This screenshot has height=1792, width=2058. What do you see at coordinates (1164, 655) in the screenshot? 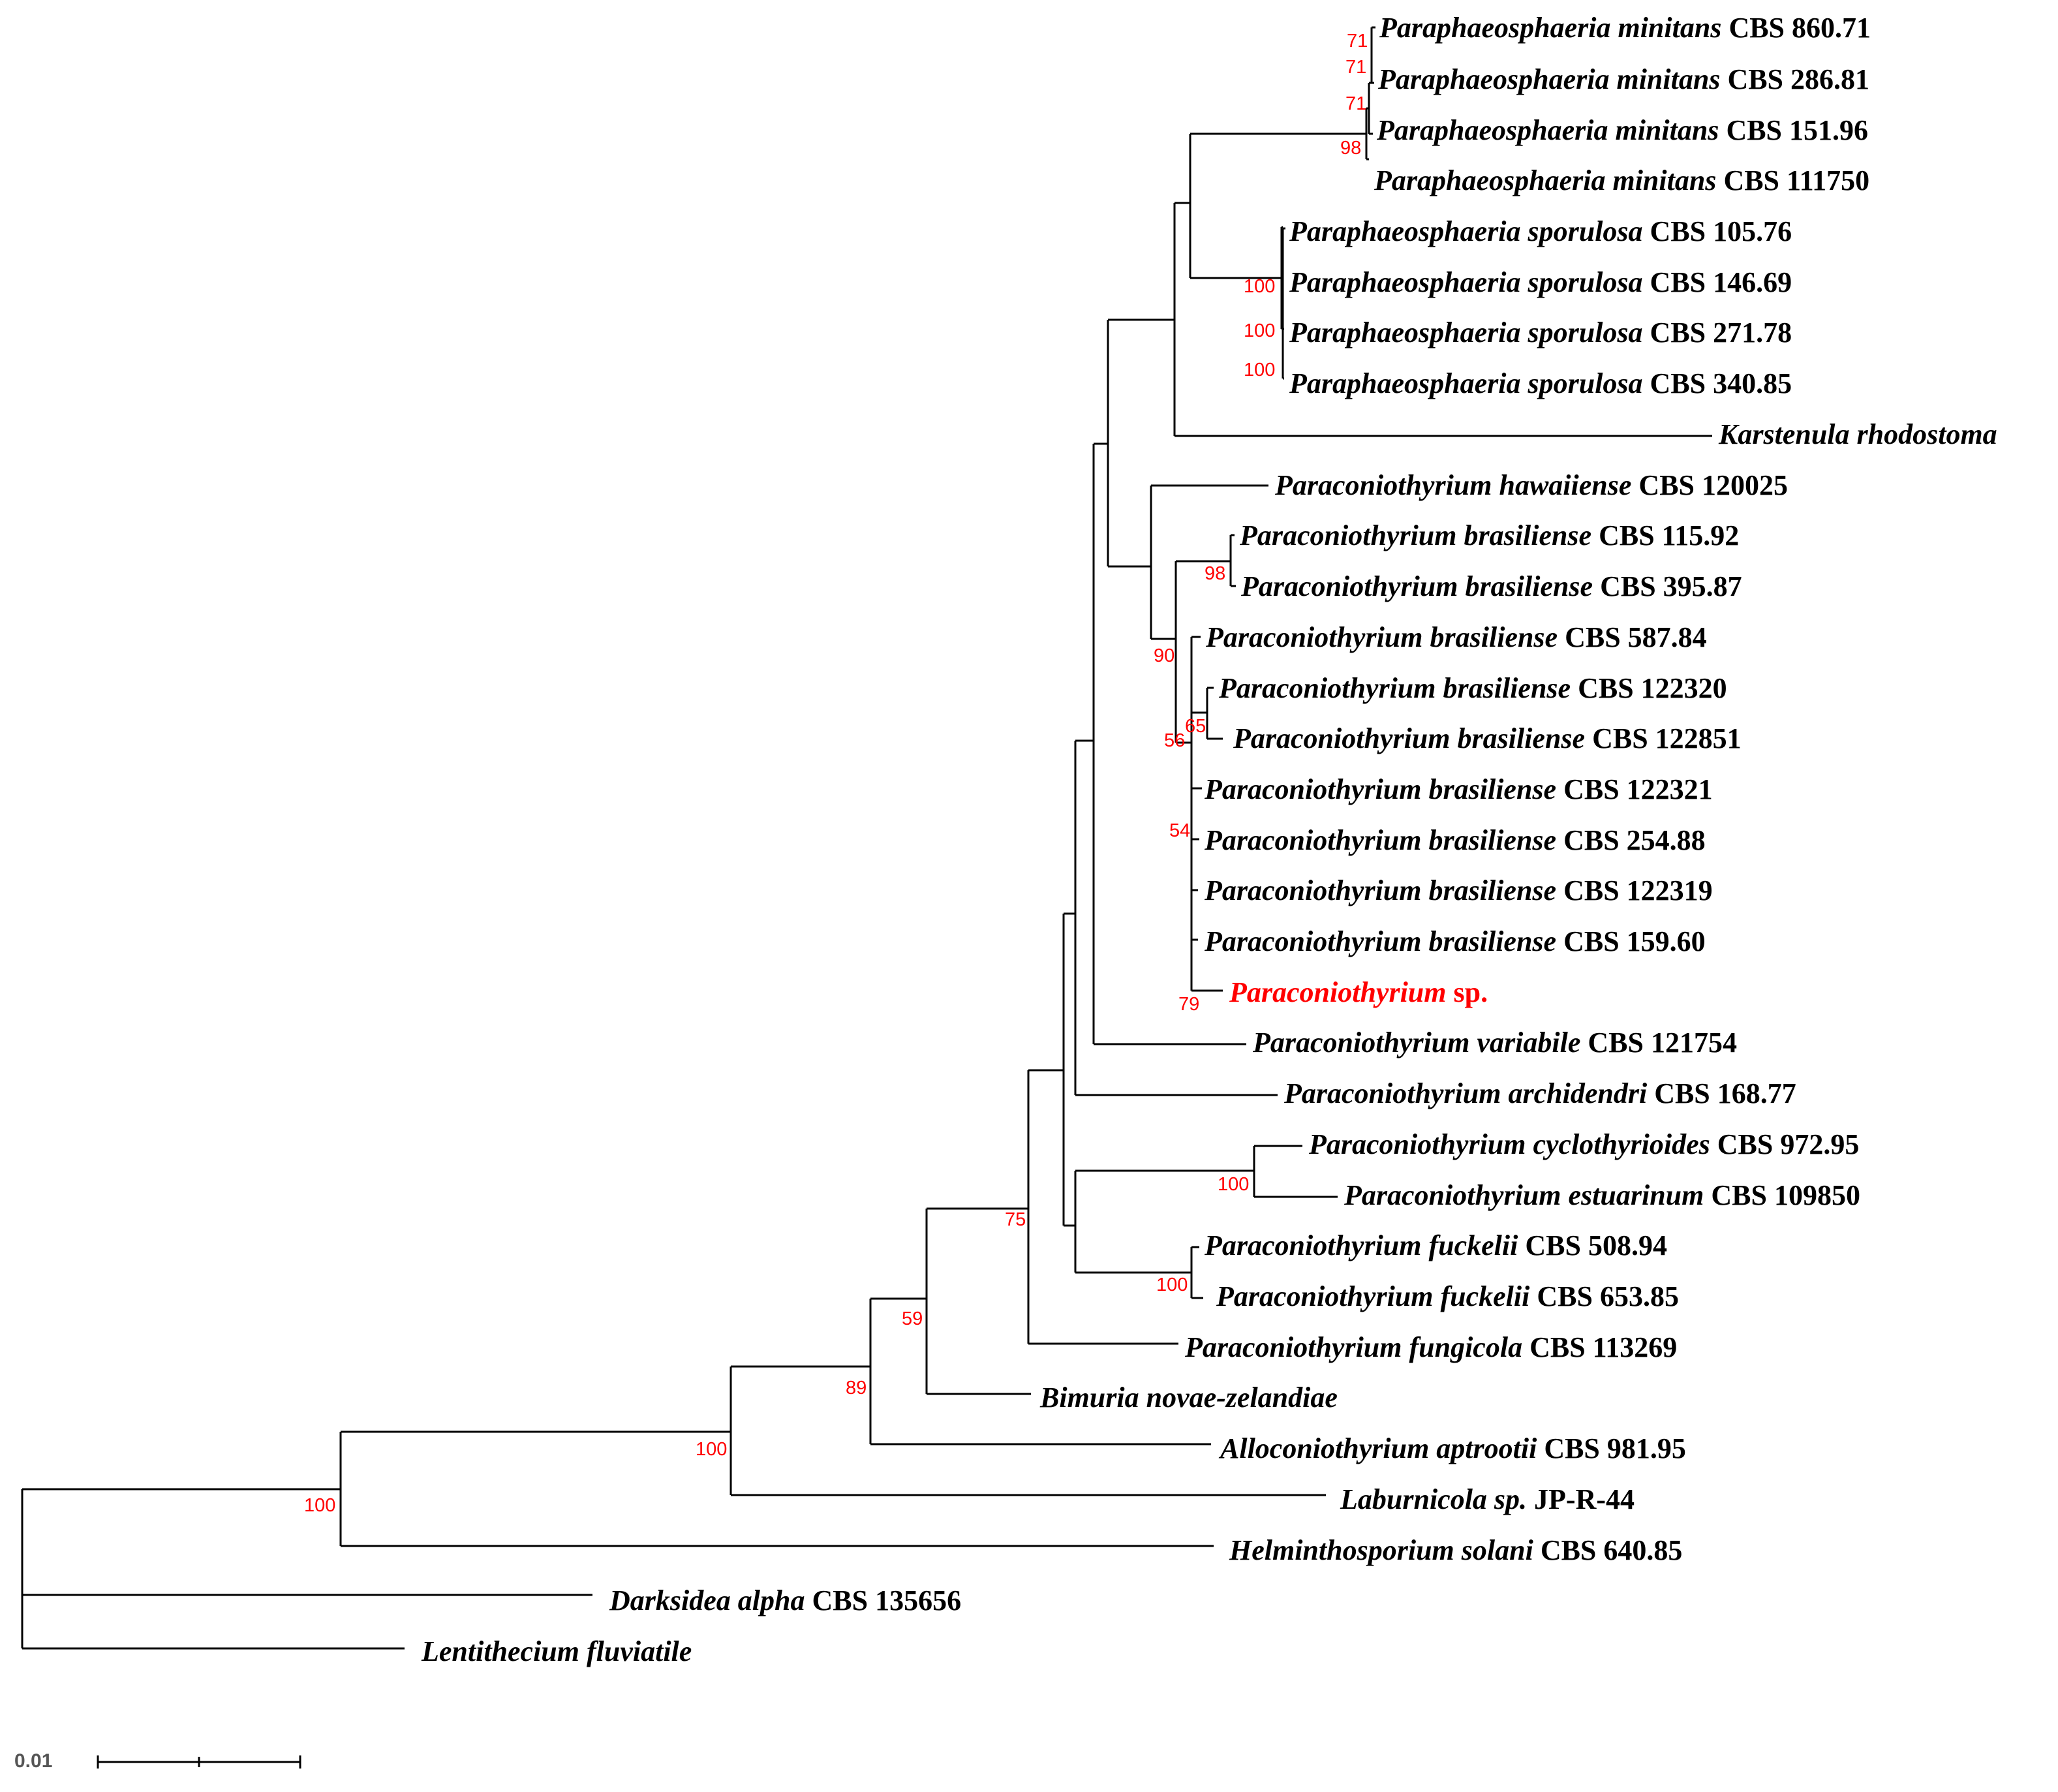
I see `support-value: 90` at bounding box center [1164, 655].